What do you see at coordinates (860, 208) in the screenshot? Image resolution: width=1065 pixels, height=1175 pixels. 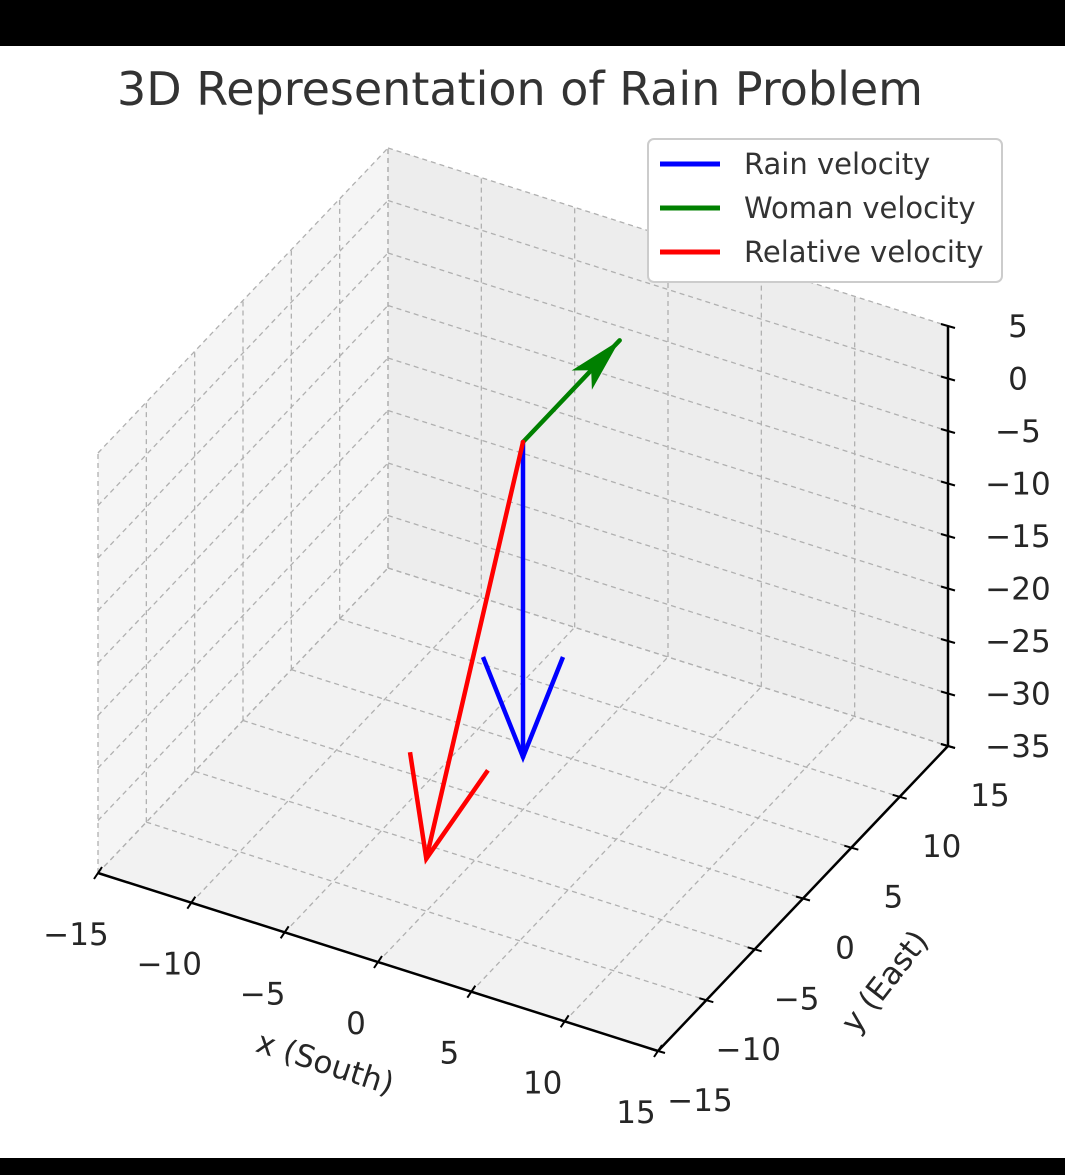 I see `legend-label: Woman velocity` at bounding box center [860, 208].